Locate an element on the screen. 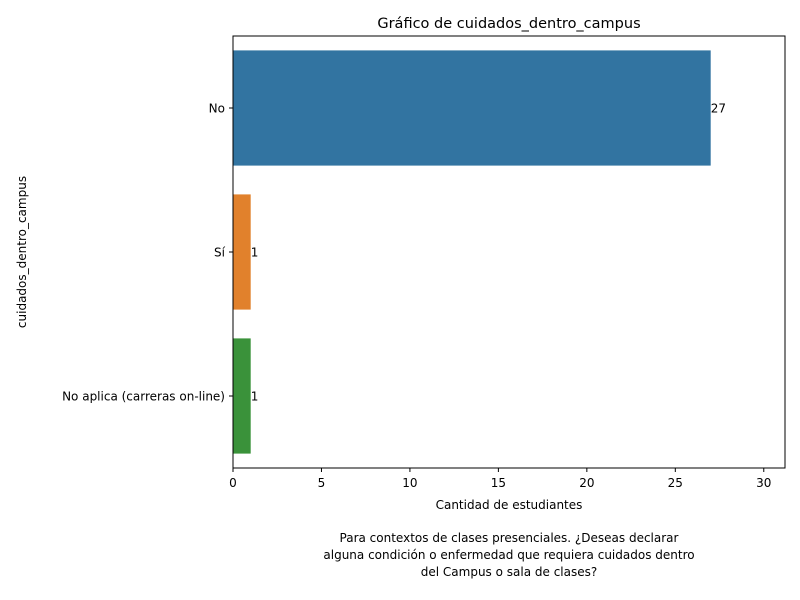 This screenshot has height=600, width=800. x-tick-label-3: 15 is located at coordinates (498, 483).